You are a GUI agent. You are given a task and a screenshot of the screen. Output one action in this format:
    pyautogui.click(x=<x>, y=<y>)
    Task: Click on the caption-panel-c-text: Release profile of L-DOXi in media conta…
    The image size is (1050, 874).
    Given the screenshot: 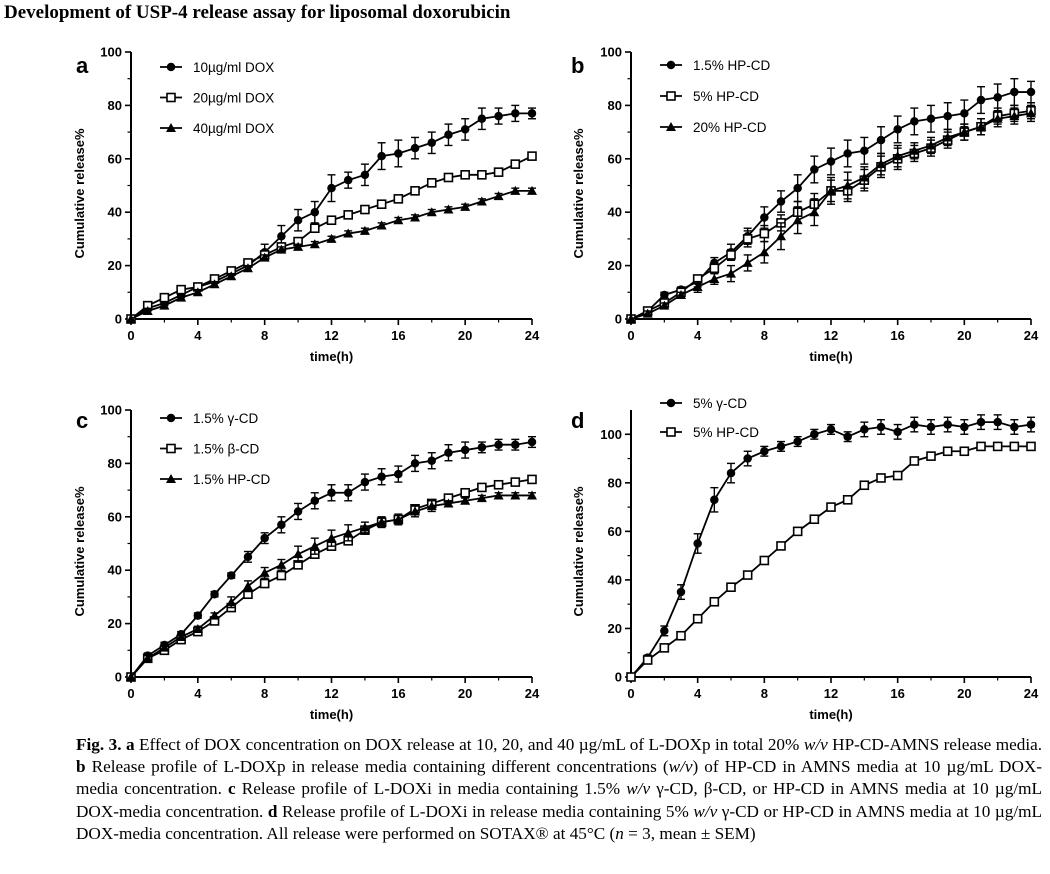 What is the action you would take?
    pyautogui.click(x=431, y=789)
    